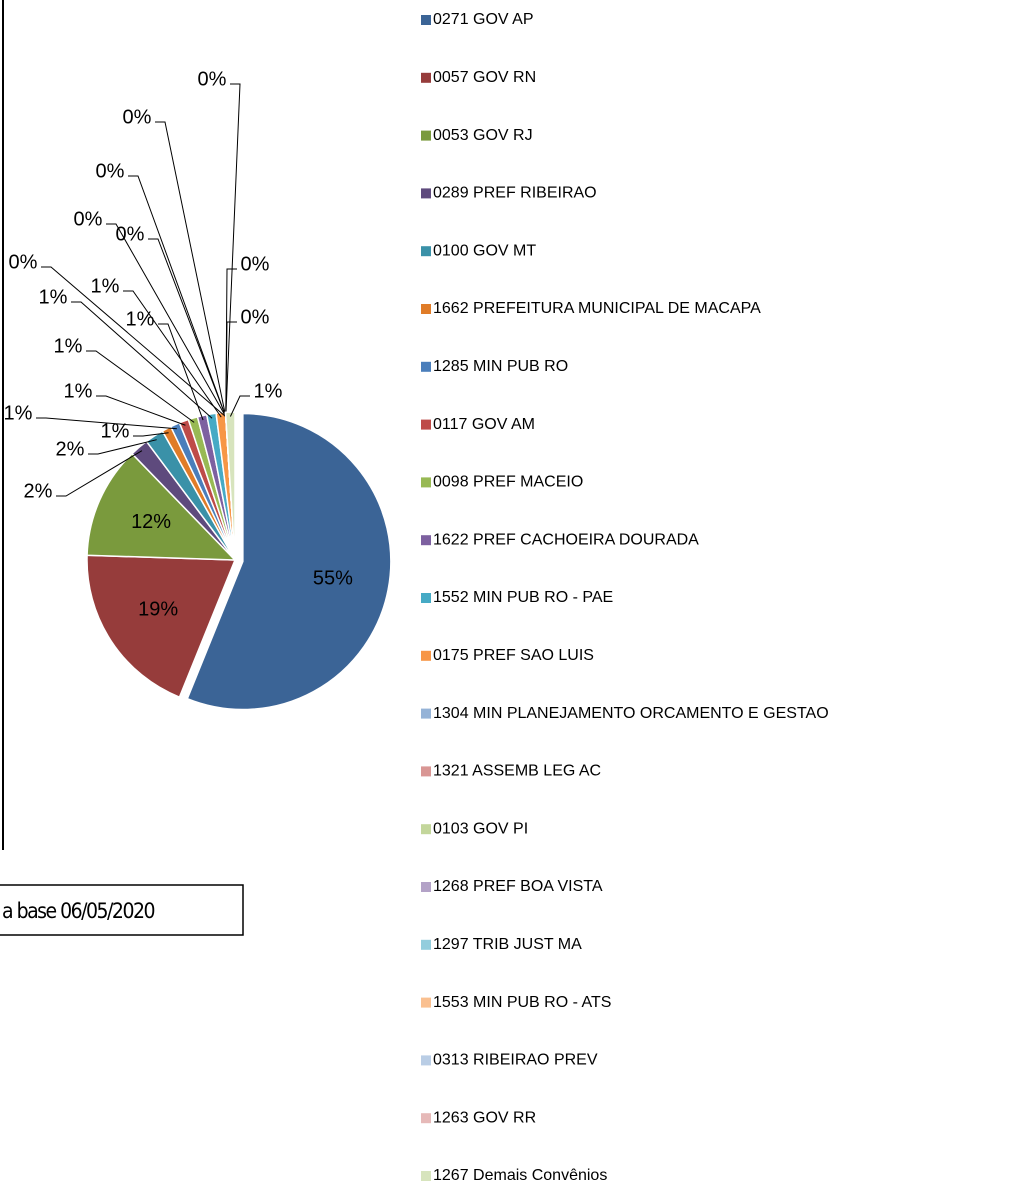  What do you see at coordinates (631, 713) in the screenshot?
I see `legend-label: 1304 MIN PLANEJAMENTO ORCAMENTO E GESTAO` at bounding box center [631, 713].